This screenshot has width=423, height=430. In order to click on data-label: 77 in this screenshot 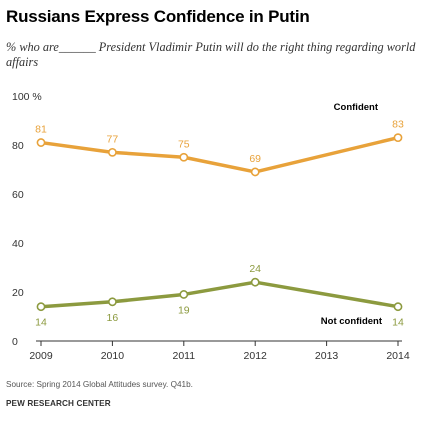, I will do `click(113, 139)`.